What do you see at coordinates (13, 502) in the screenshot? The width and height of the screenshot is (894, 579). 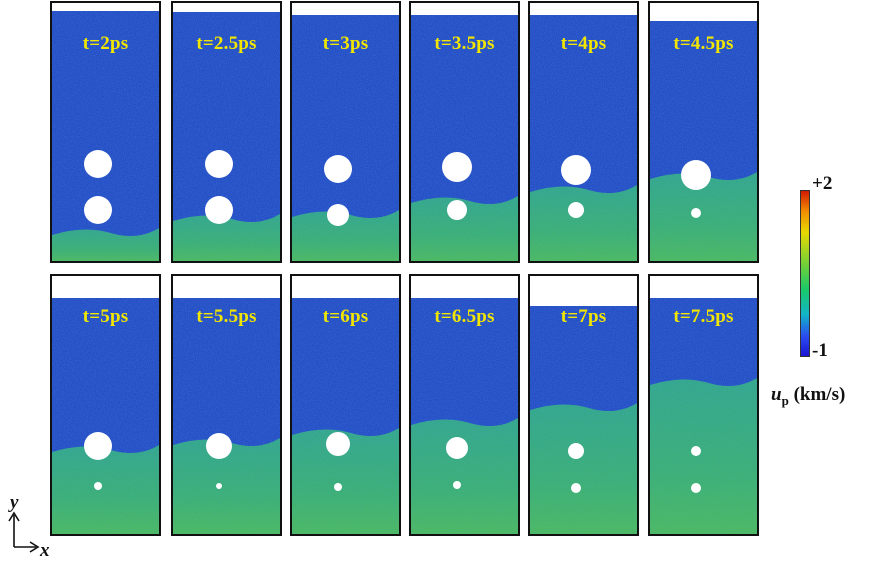 I see `y-axis-label: y` at bounding box center [13, 502].